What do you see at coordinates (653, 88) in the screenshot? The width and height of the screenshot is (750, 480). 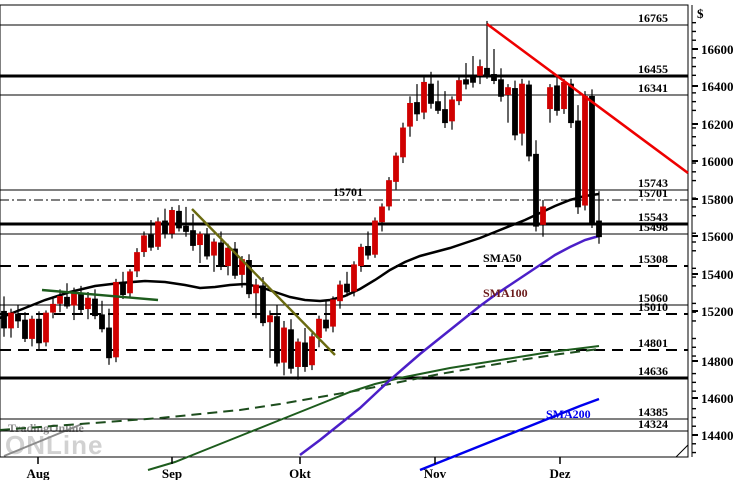 I see `price-level-label: 16341` at bounding box center [653, 88].